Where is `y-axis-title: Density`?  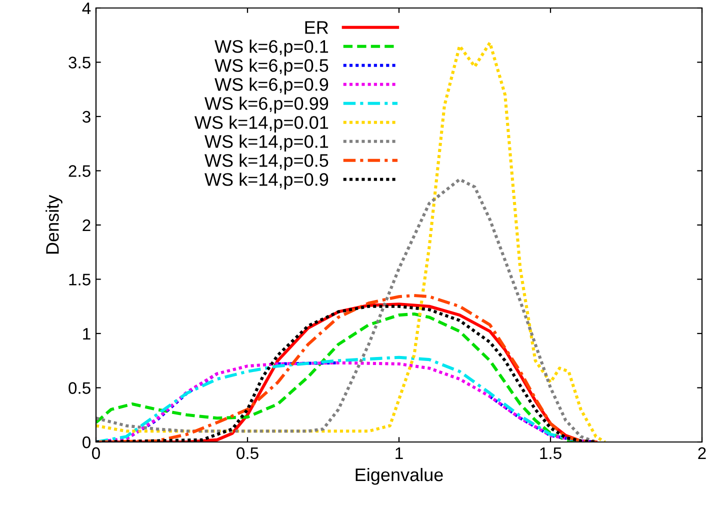
y-axis-title: Density is located at coordinates (54, 224).